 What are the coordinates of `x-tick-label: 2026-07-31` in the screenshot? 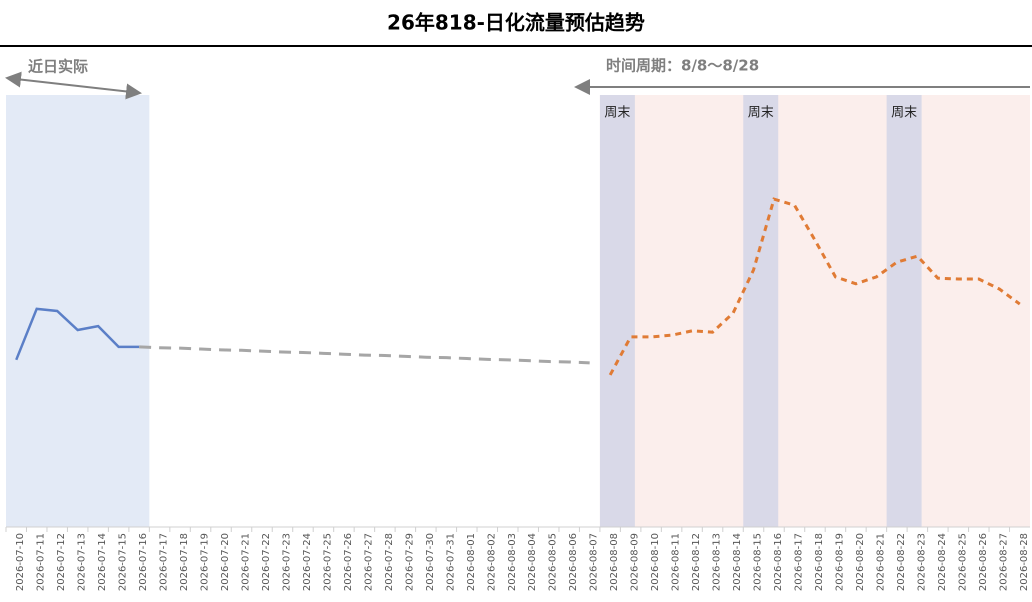 It's located at (450, 562).